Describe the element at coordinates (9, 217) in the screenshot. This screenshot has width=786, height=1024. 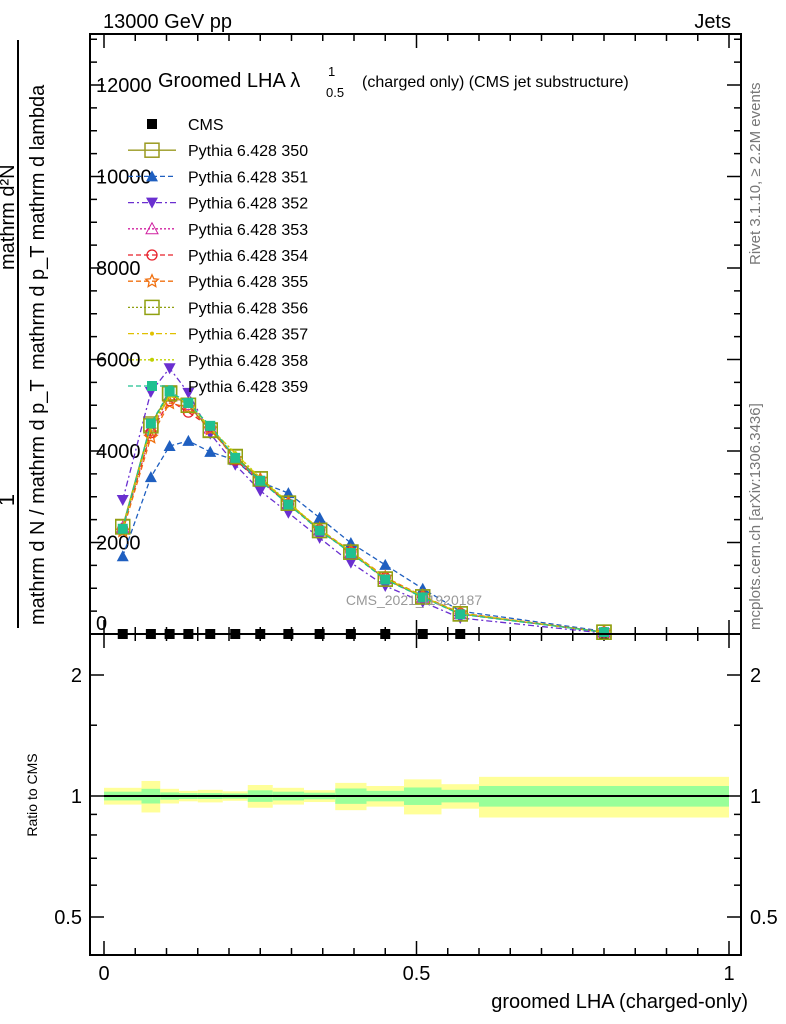
I see `ylabel-num2: mathrm d²N` at that location.